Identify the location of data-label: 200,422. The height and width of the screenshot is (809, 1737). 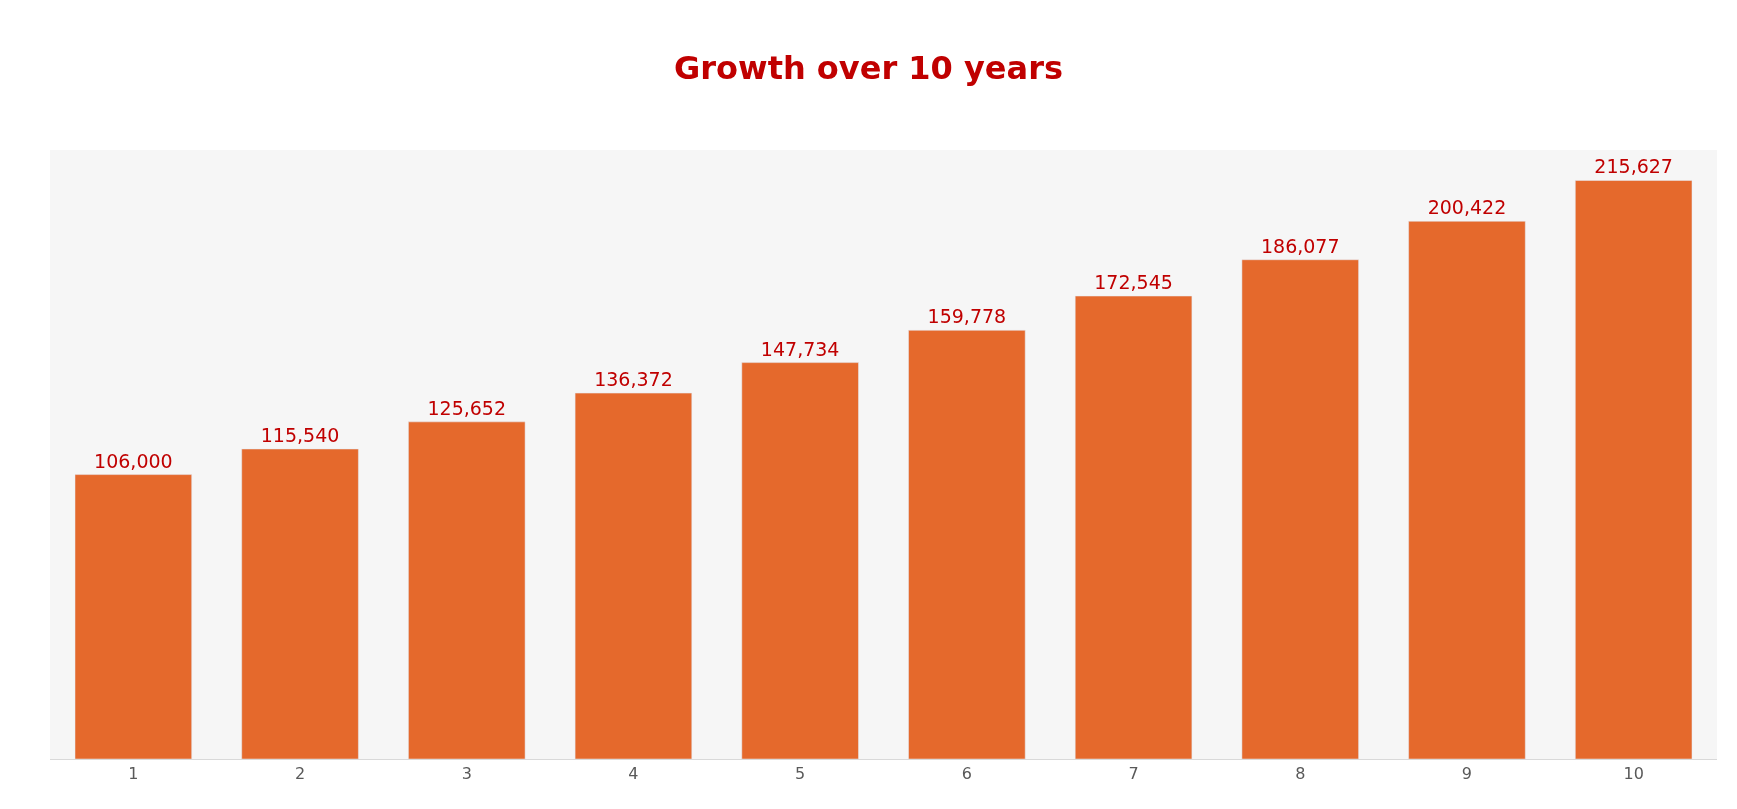
(1467, 207).